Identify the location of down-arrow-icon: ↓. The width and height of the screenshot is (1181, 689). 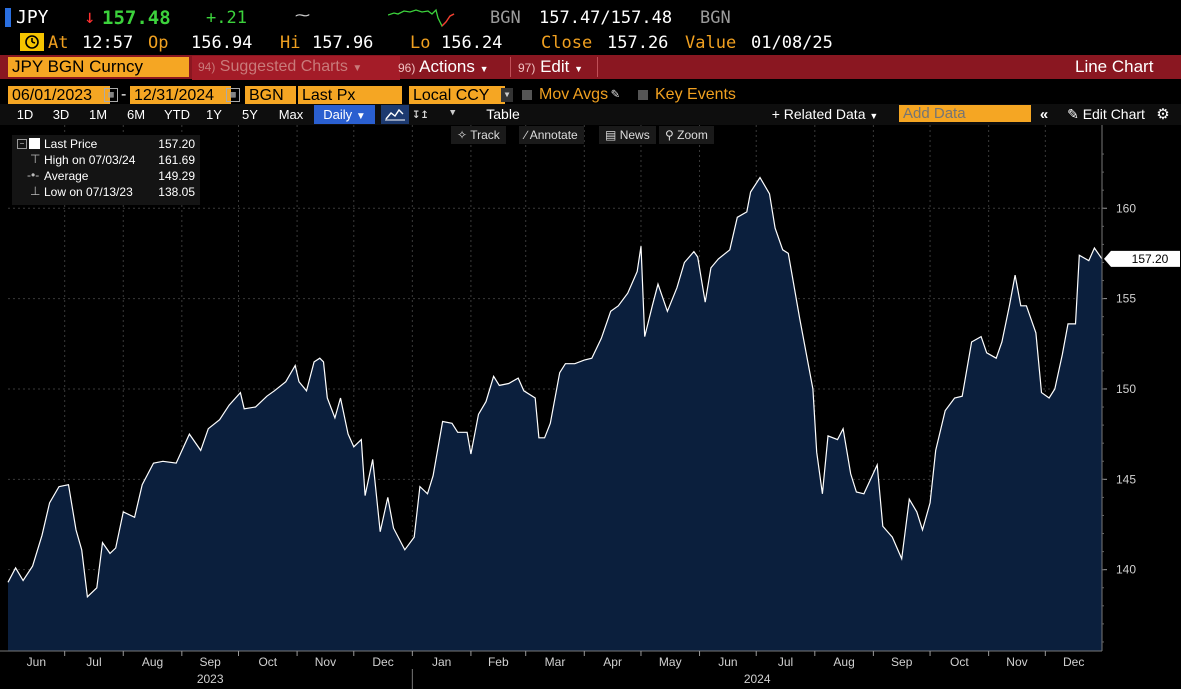
(90, 17).